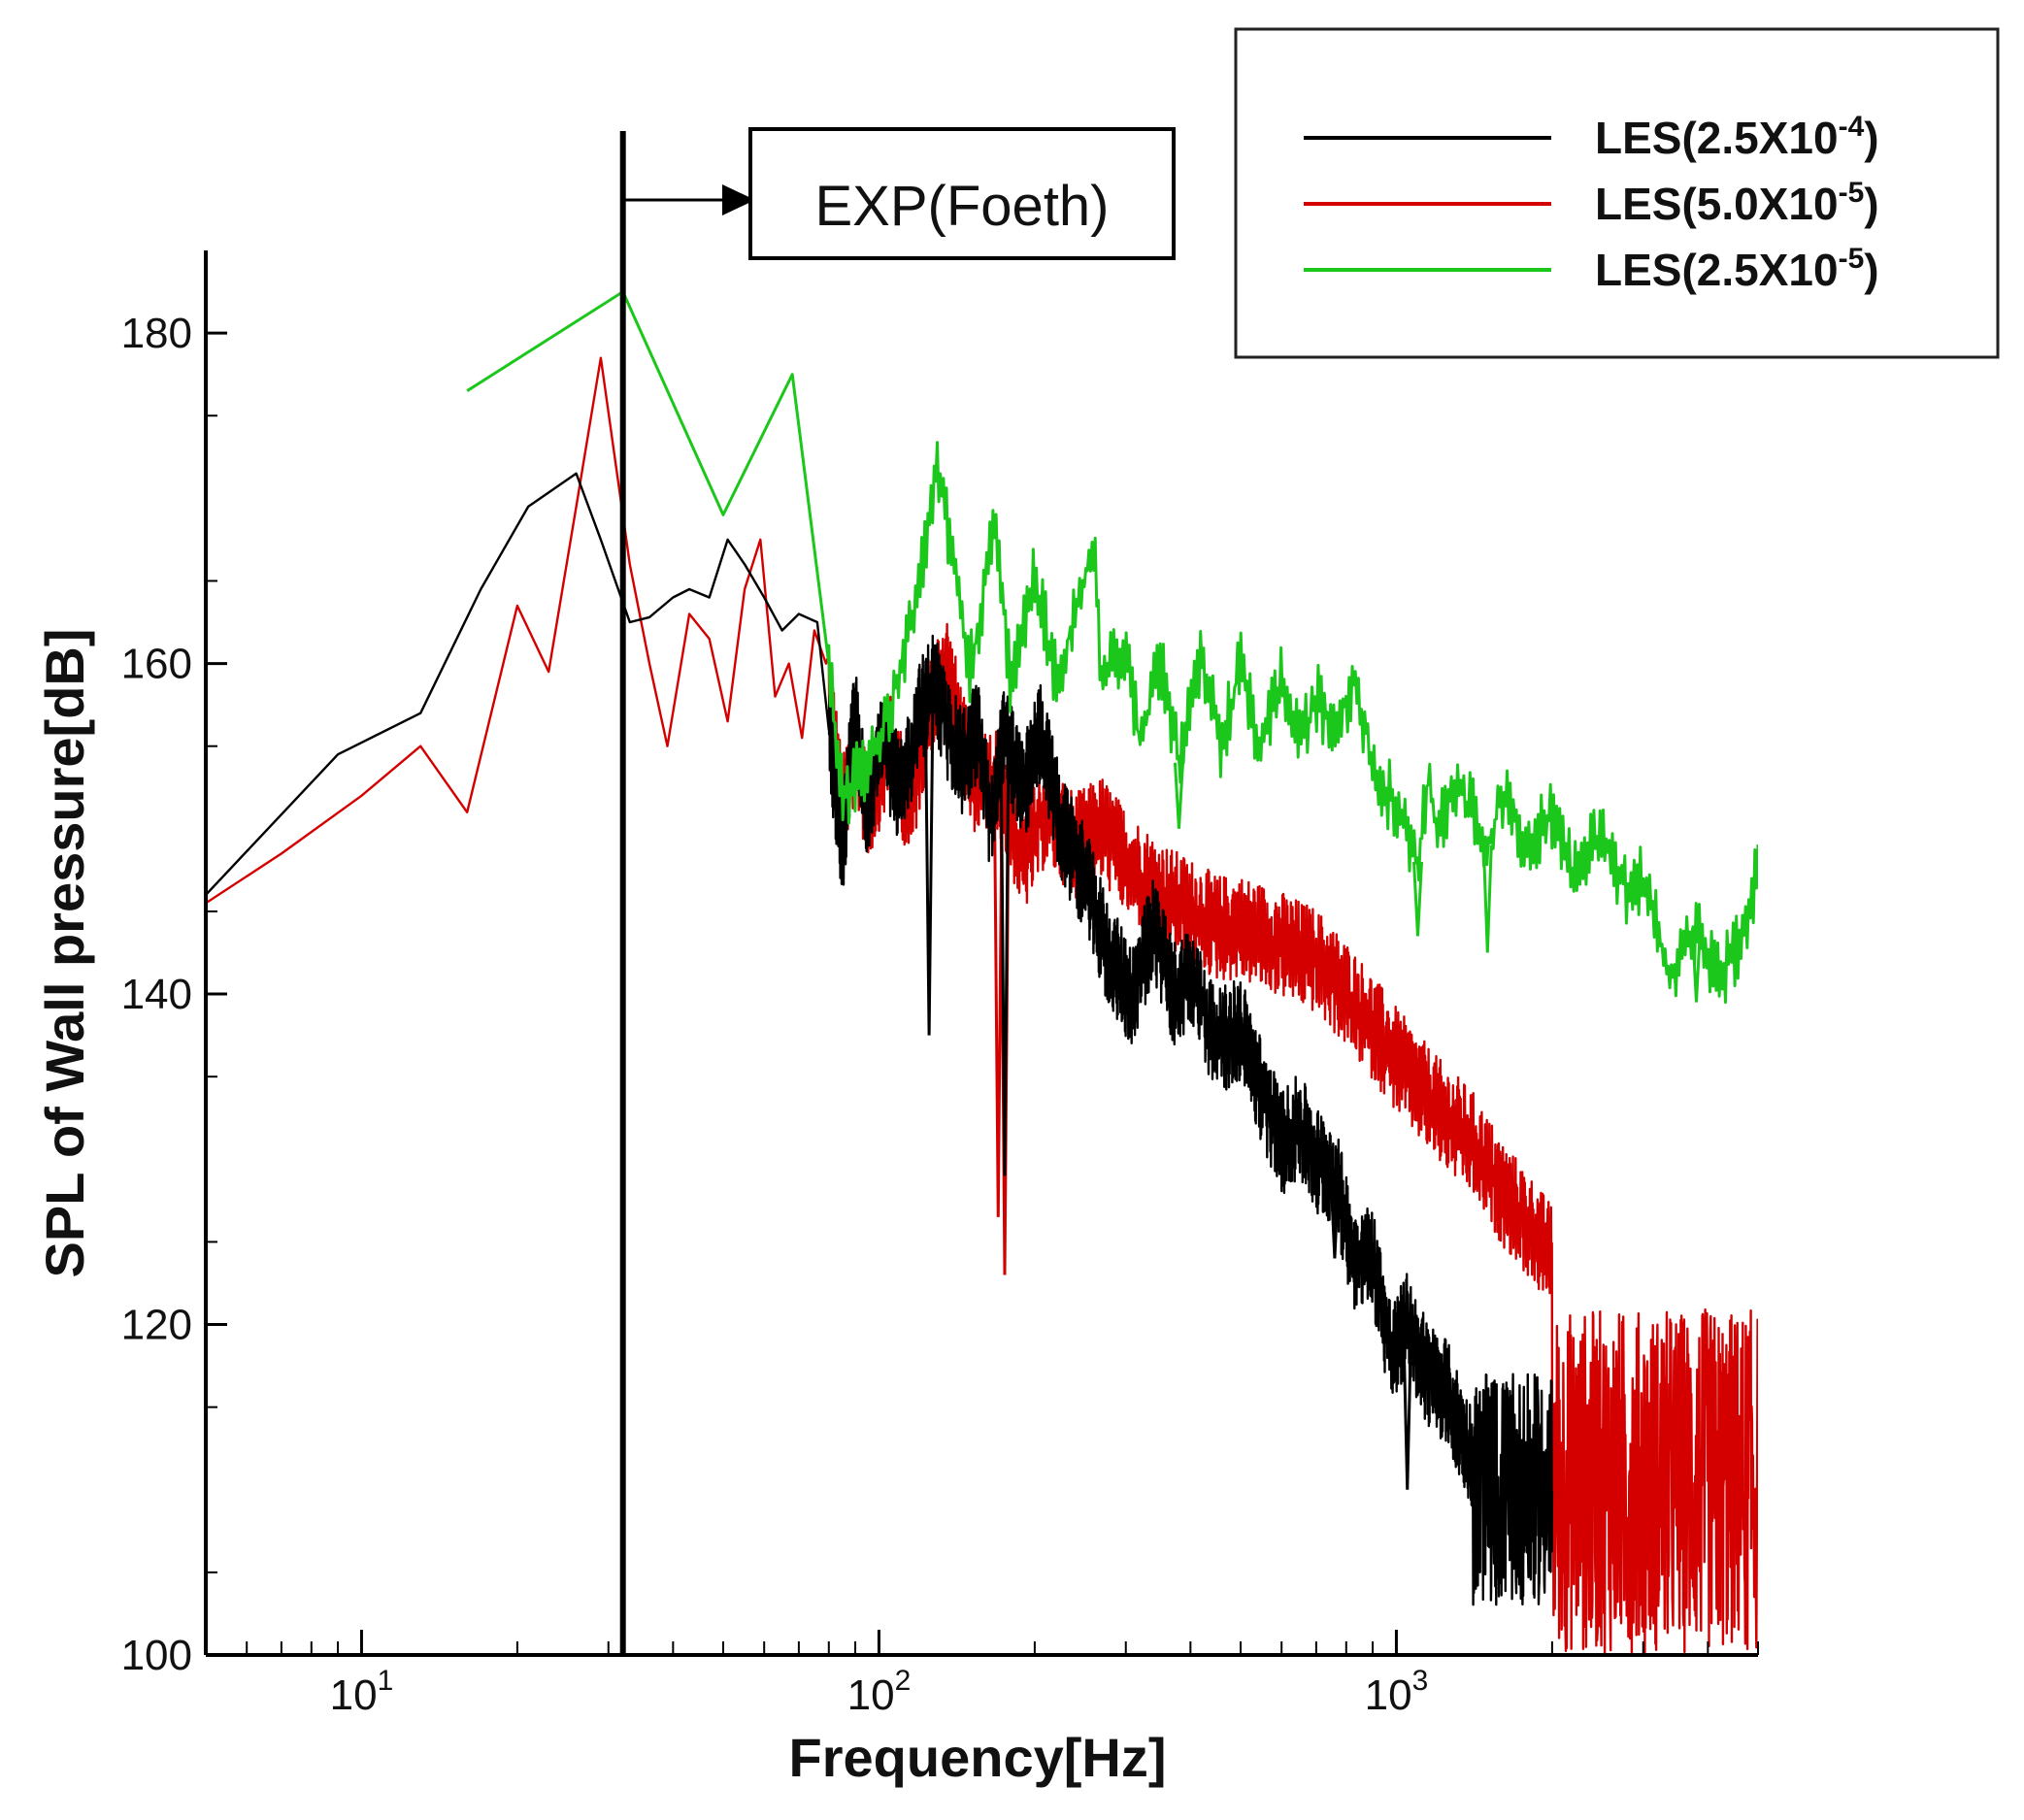  What do you see at coordinates (1737, 137) in the screenshot?
I see `legend-label-1: LES(2.5X10-4)` at bounding box center [1737, 137].